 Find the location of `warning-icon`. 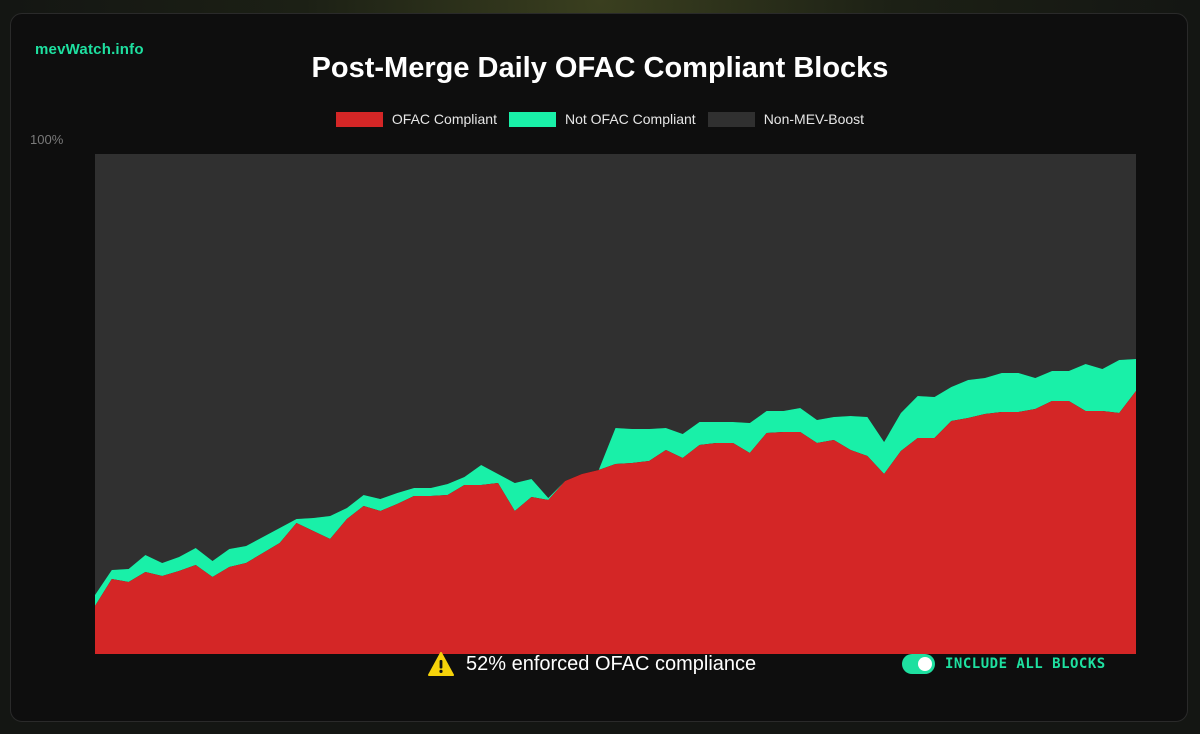

warning-icon is located at coordinates (441, 664).